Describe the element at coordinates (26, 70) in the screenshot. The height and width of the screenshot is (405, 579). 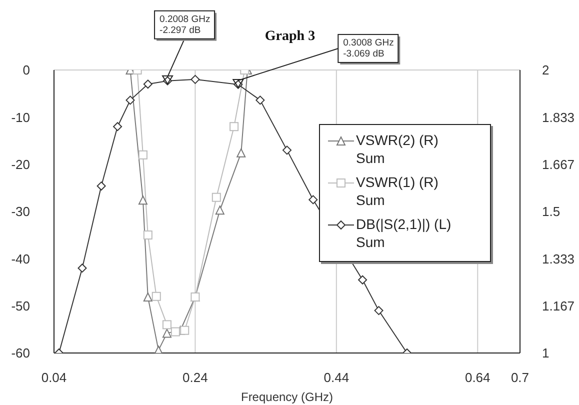
I see `y-tick-label: 0` at that location.